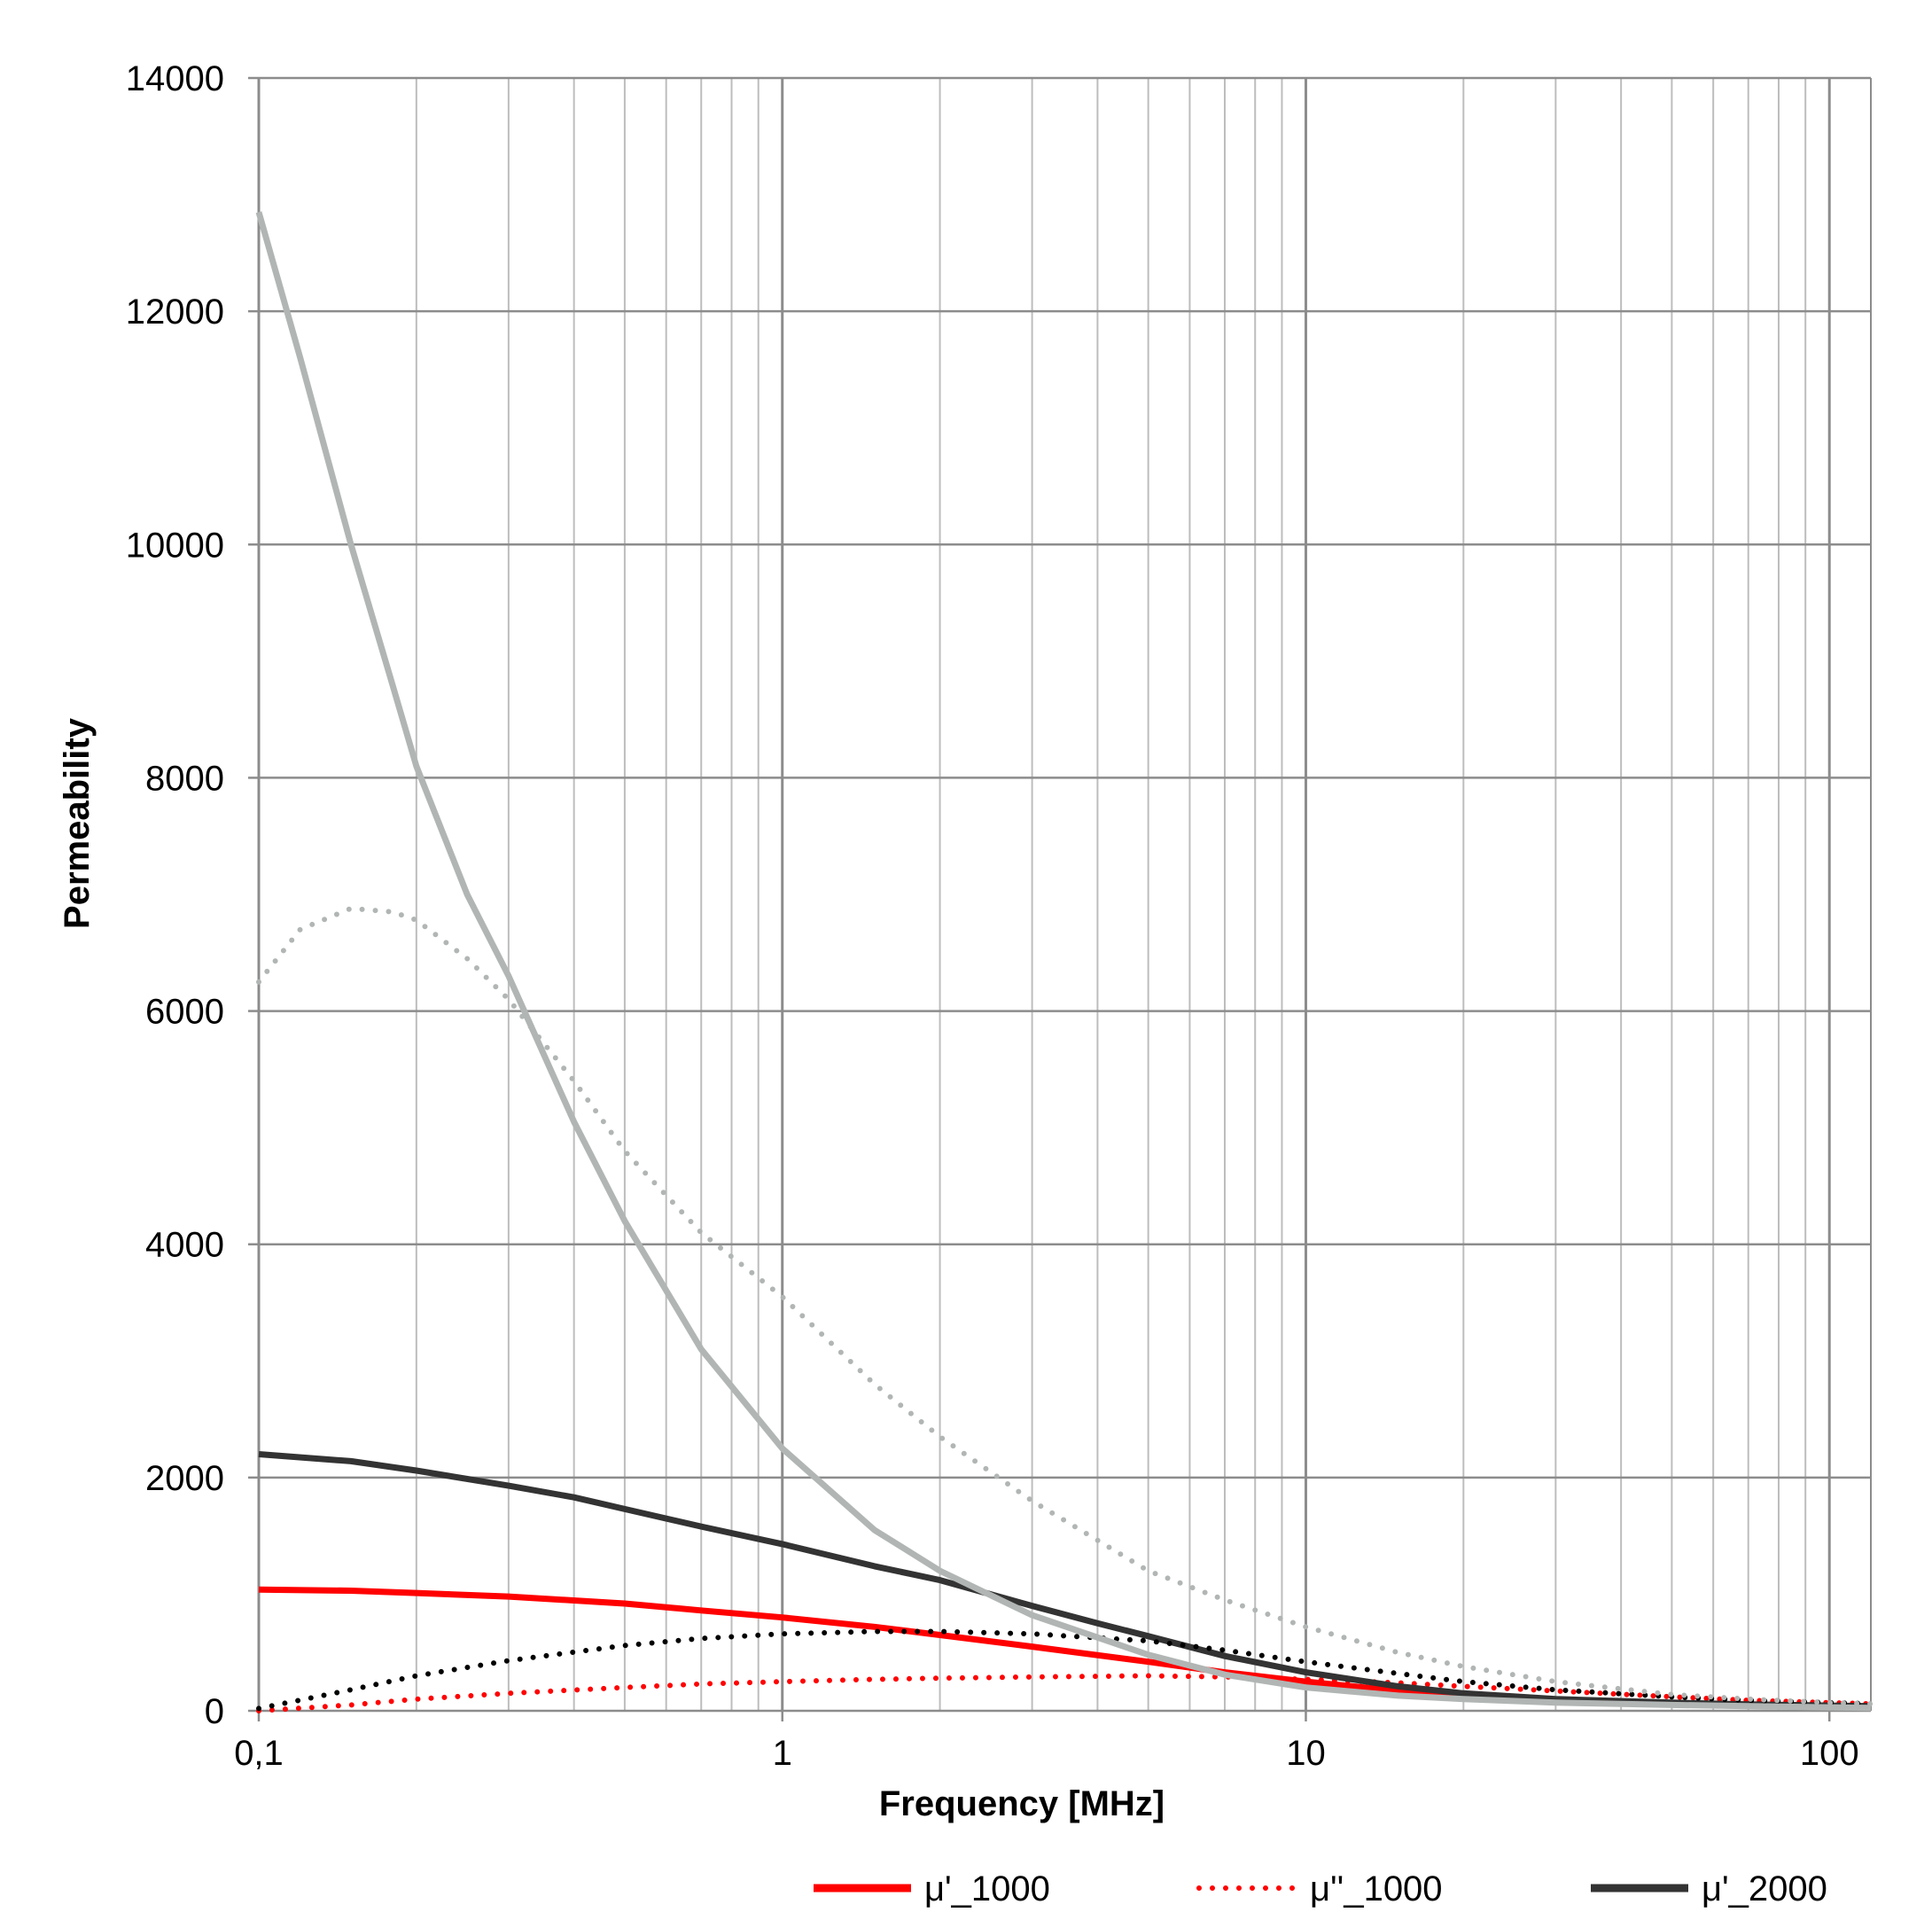 This screenshot has height=1920, width=1932. Describe the element at coordinates (1046, 1753) in the screenshot. I see `x-tick-labels: 0,1 1 10 100` at that location.